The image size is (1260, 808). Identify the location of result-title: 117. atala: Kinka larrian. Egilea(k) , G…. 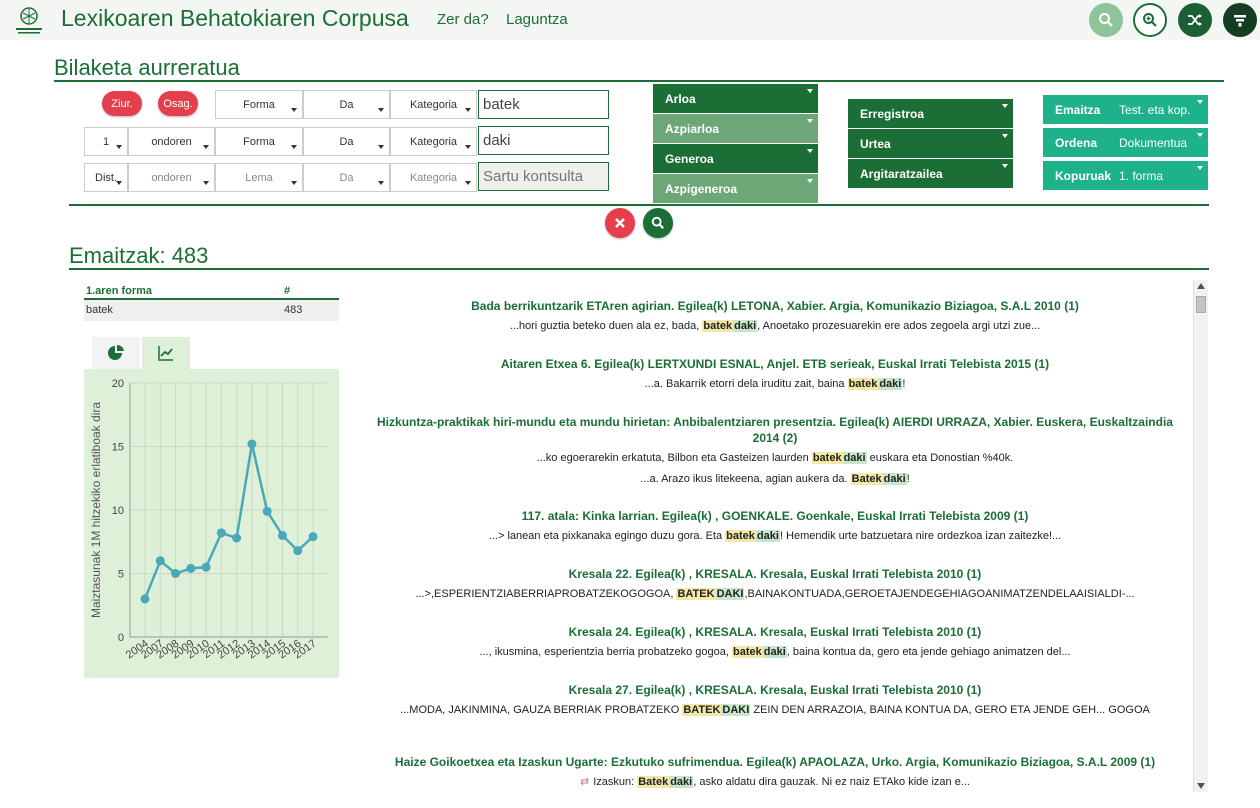
(775, 516).